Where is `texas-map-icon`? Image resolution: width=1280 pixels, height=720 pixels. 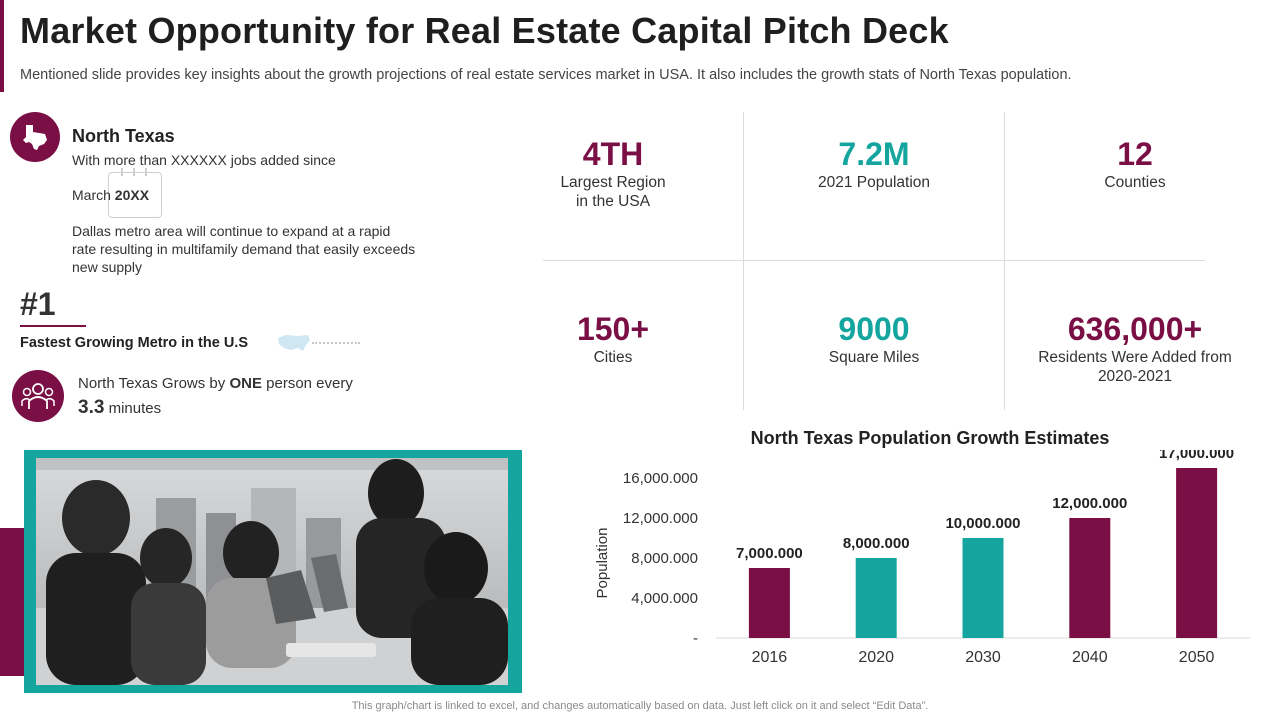
texas-map-icon is located at coordinates (35, 137).